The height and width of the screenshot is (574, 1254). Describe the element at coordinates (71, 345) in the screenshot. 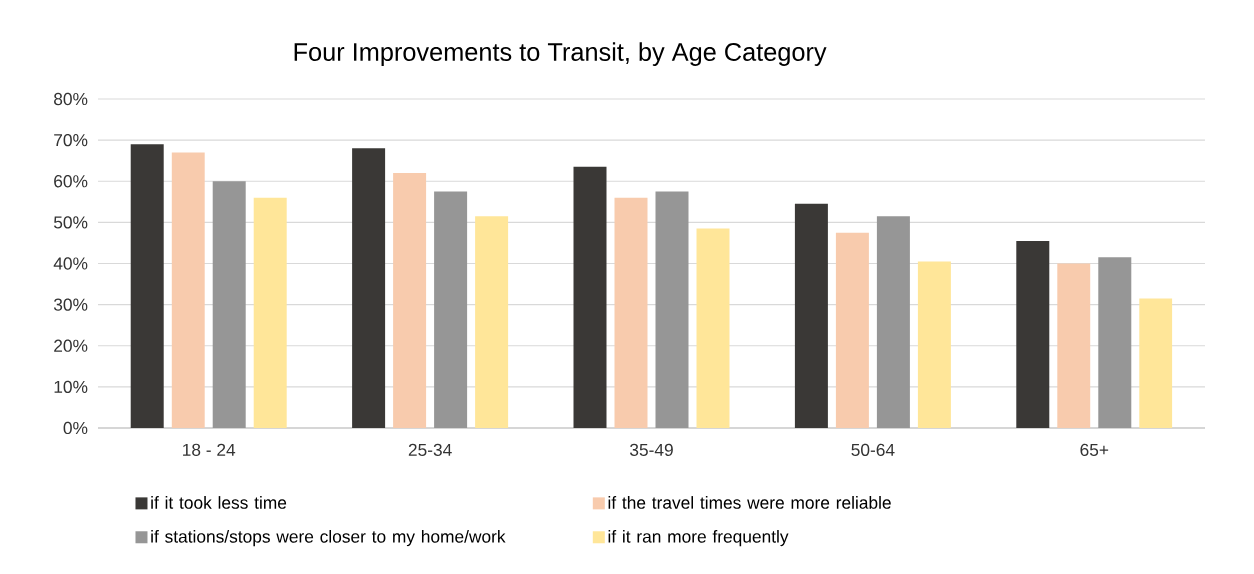

I see `y-tick-label: 20%` at that location.